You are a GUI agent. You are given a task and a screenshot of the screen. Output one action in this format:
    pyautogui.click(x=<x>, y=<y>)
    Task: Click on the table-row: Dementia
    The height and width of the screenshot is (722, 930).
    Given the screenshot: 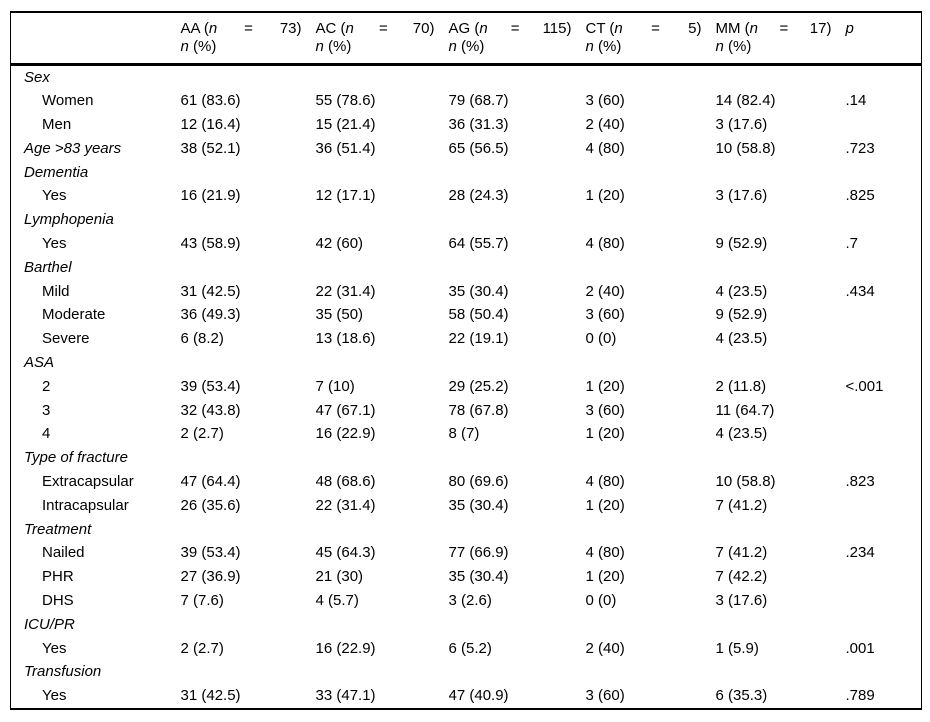 What is the action you would take?
    pyautogui.click(x=466, y=173)
    